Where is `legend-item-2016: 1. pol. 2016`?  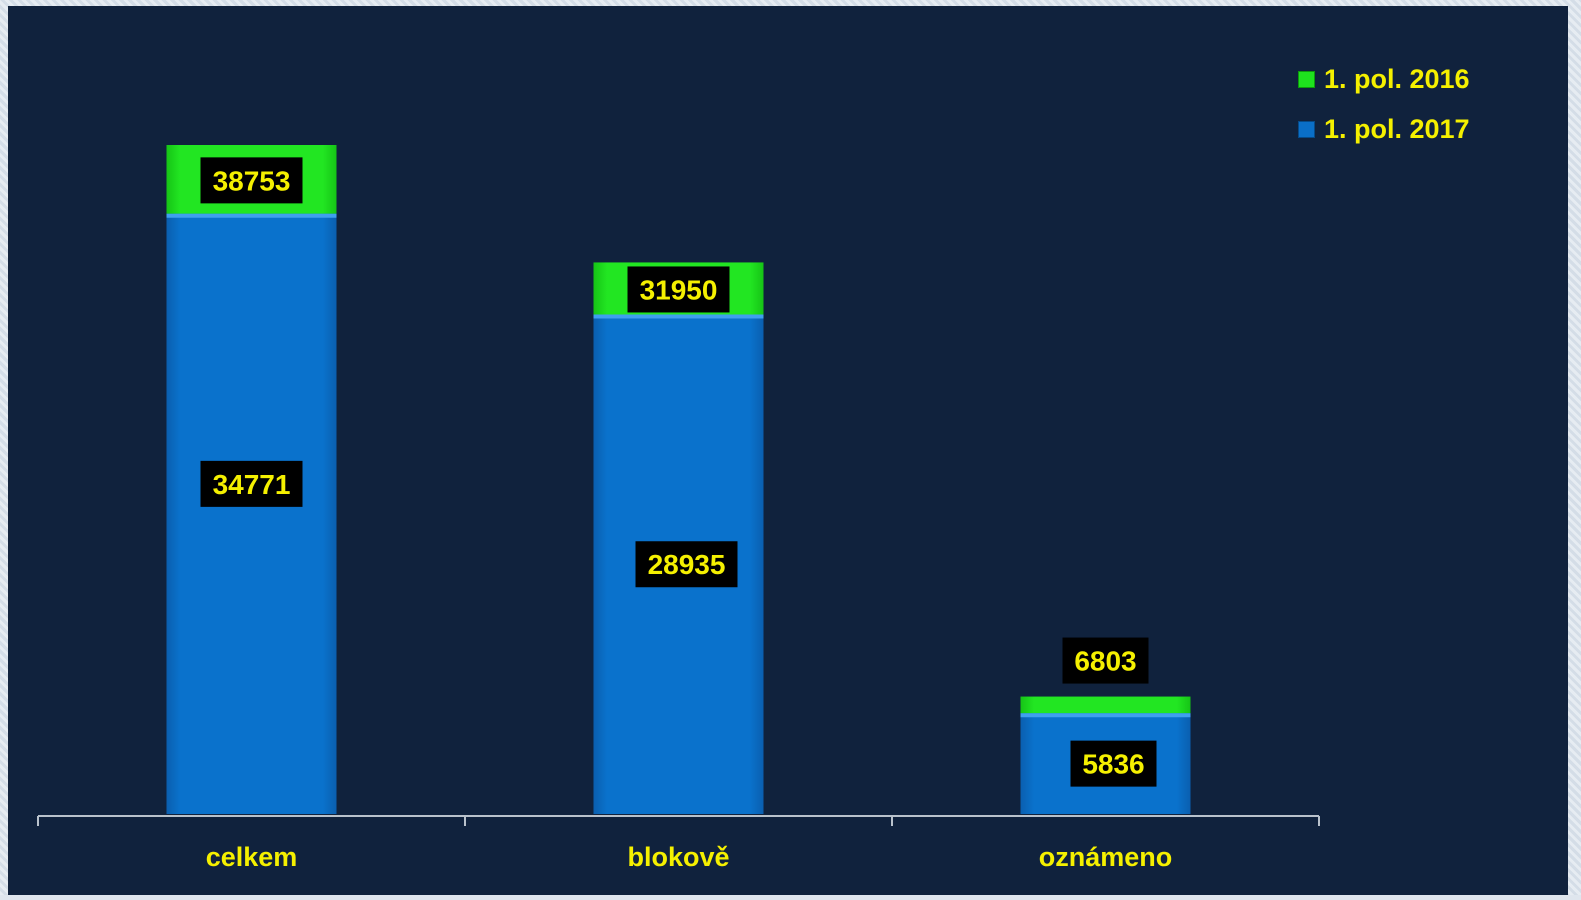
legend-item-2016: 1. pol. 2016 is located at coordinates (1384, 79).